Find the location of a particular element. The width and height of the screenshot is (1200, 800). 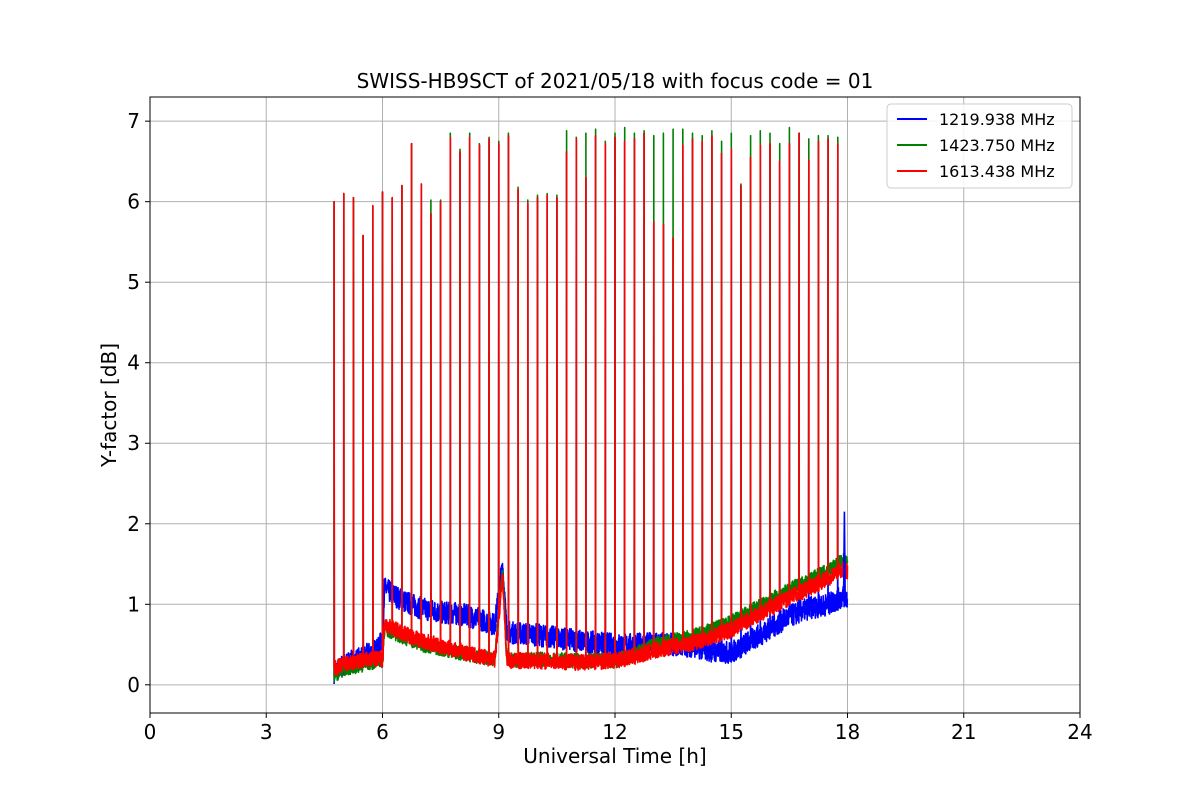

x-tick-label: 21 is located at coordinates (963, 732).